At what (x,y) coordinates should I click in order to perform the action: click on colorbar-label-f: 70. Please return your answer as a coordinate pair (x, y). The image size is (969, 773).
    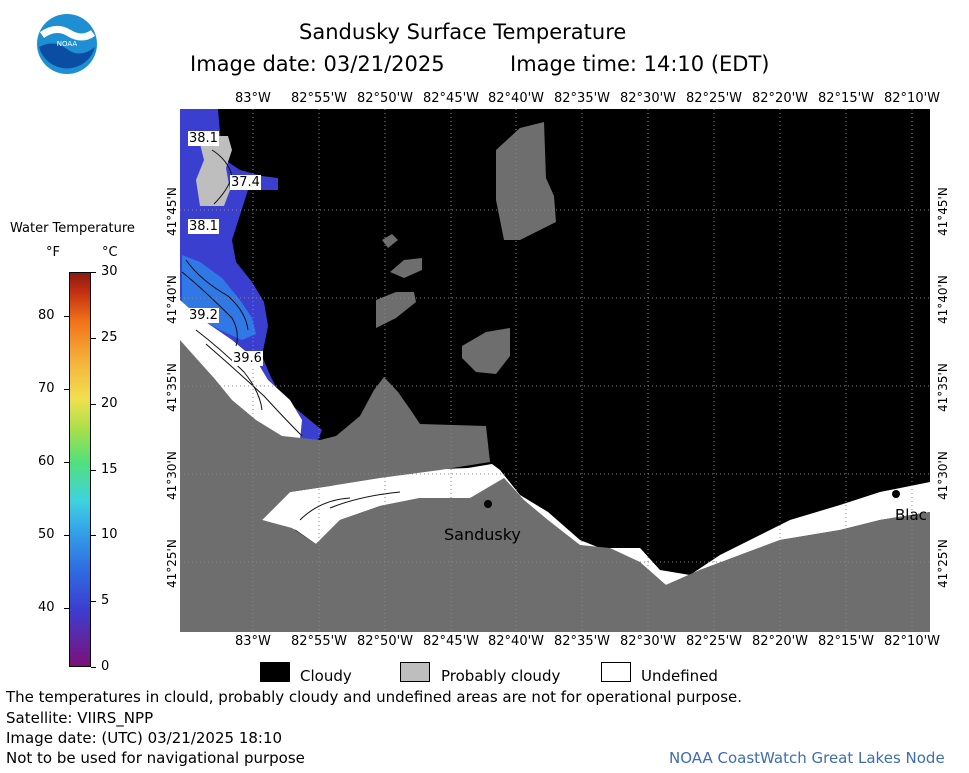
    Looking at the image, I should click on (46, 388).